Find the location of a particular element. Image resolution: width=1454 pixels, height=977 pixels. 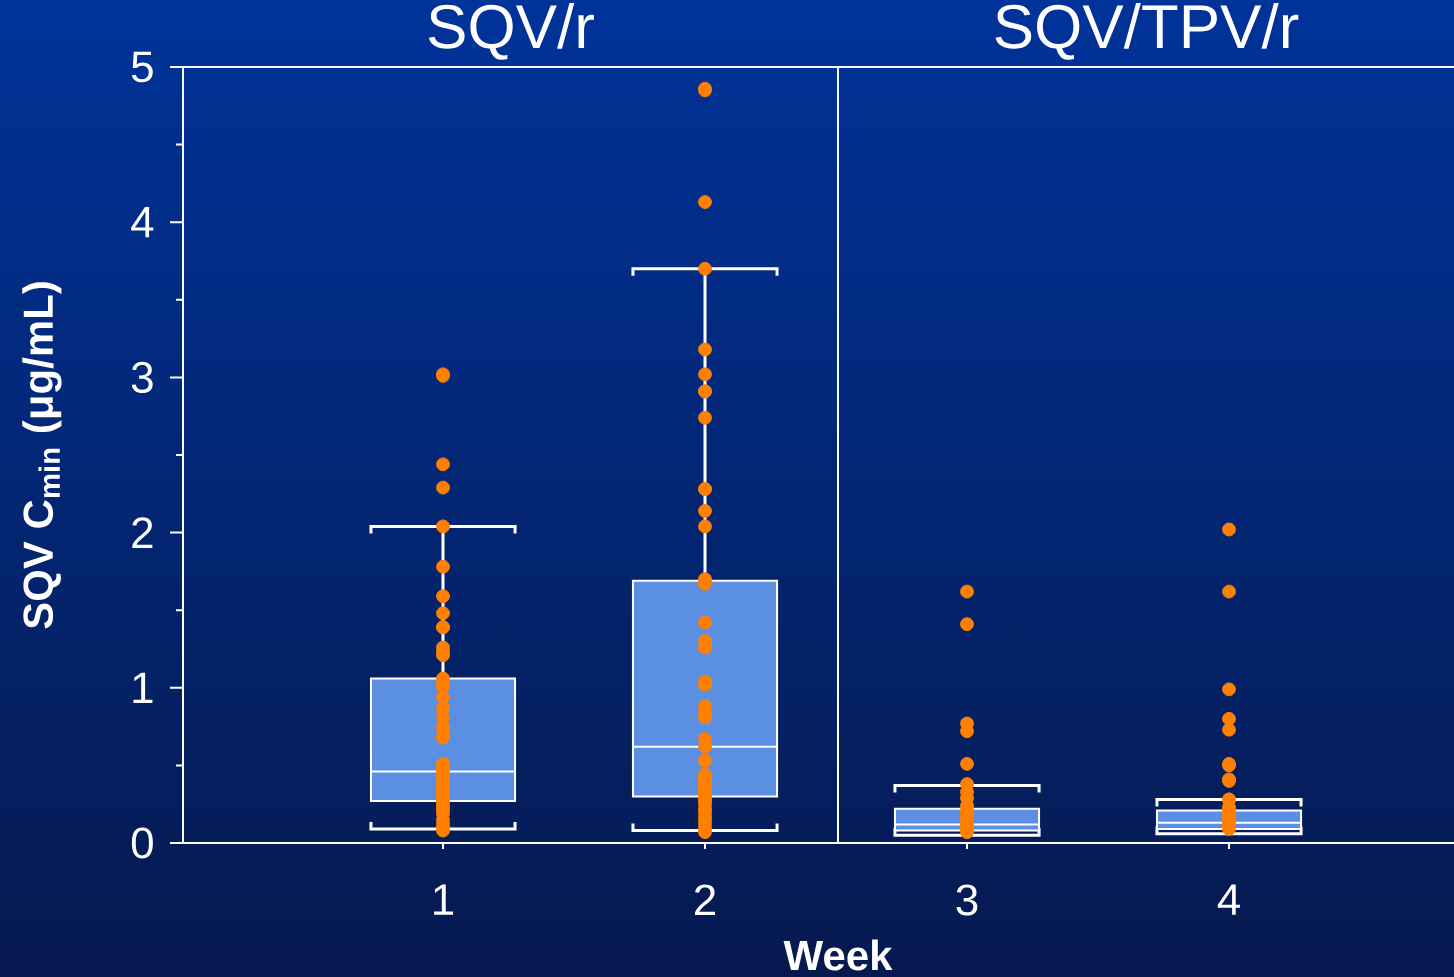

y-axis-title: SQV C$_{min}$ (μg/mL) is located at coordinates (42, 455).